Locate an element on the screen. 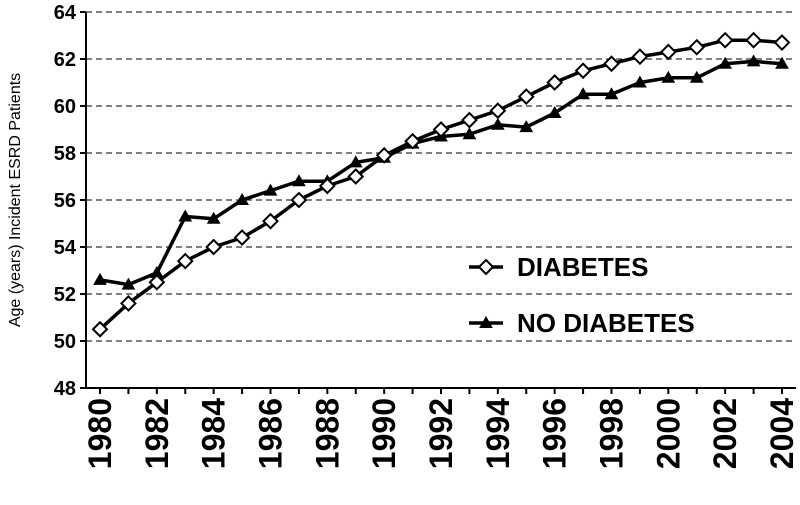 This screenshot has width=800, height=505. legend-item: DIABETES is located at coordinates (558, 267).